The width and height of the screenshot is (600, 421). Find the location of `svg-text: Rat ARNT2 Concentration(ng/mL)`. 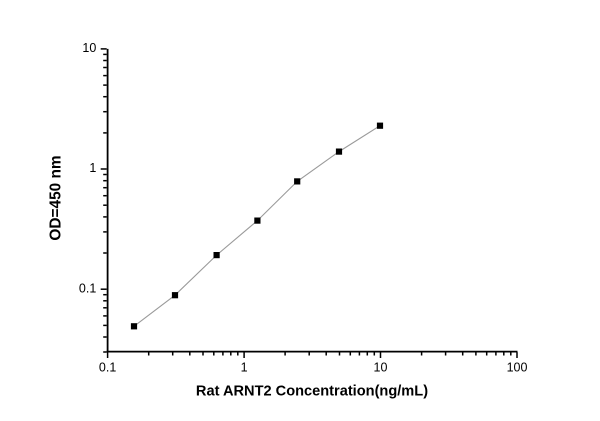

svg-text: Rat ARNT2 Concentration(ng/mL) is located at coordinates (312, 391).